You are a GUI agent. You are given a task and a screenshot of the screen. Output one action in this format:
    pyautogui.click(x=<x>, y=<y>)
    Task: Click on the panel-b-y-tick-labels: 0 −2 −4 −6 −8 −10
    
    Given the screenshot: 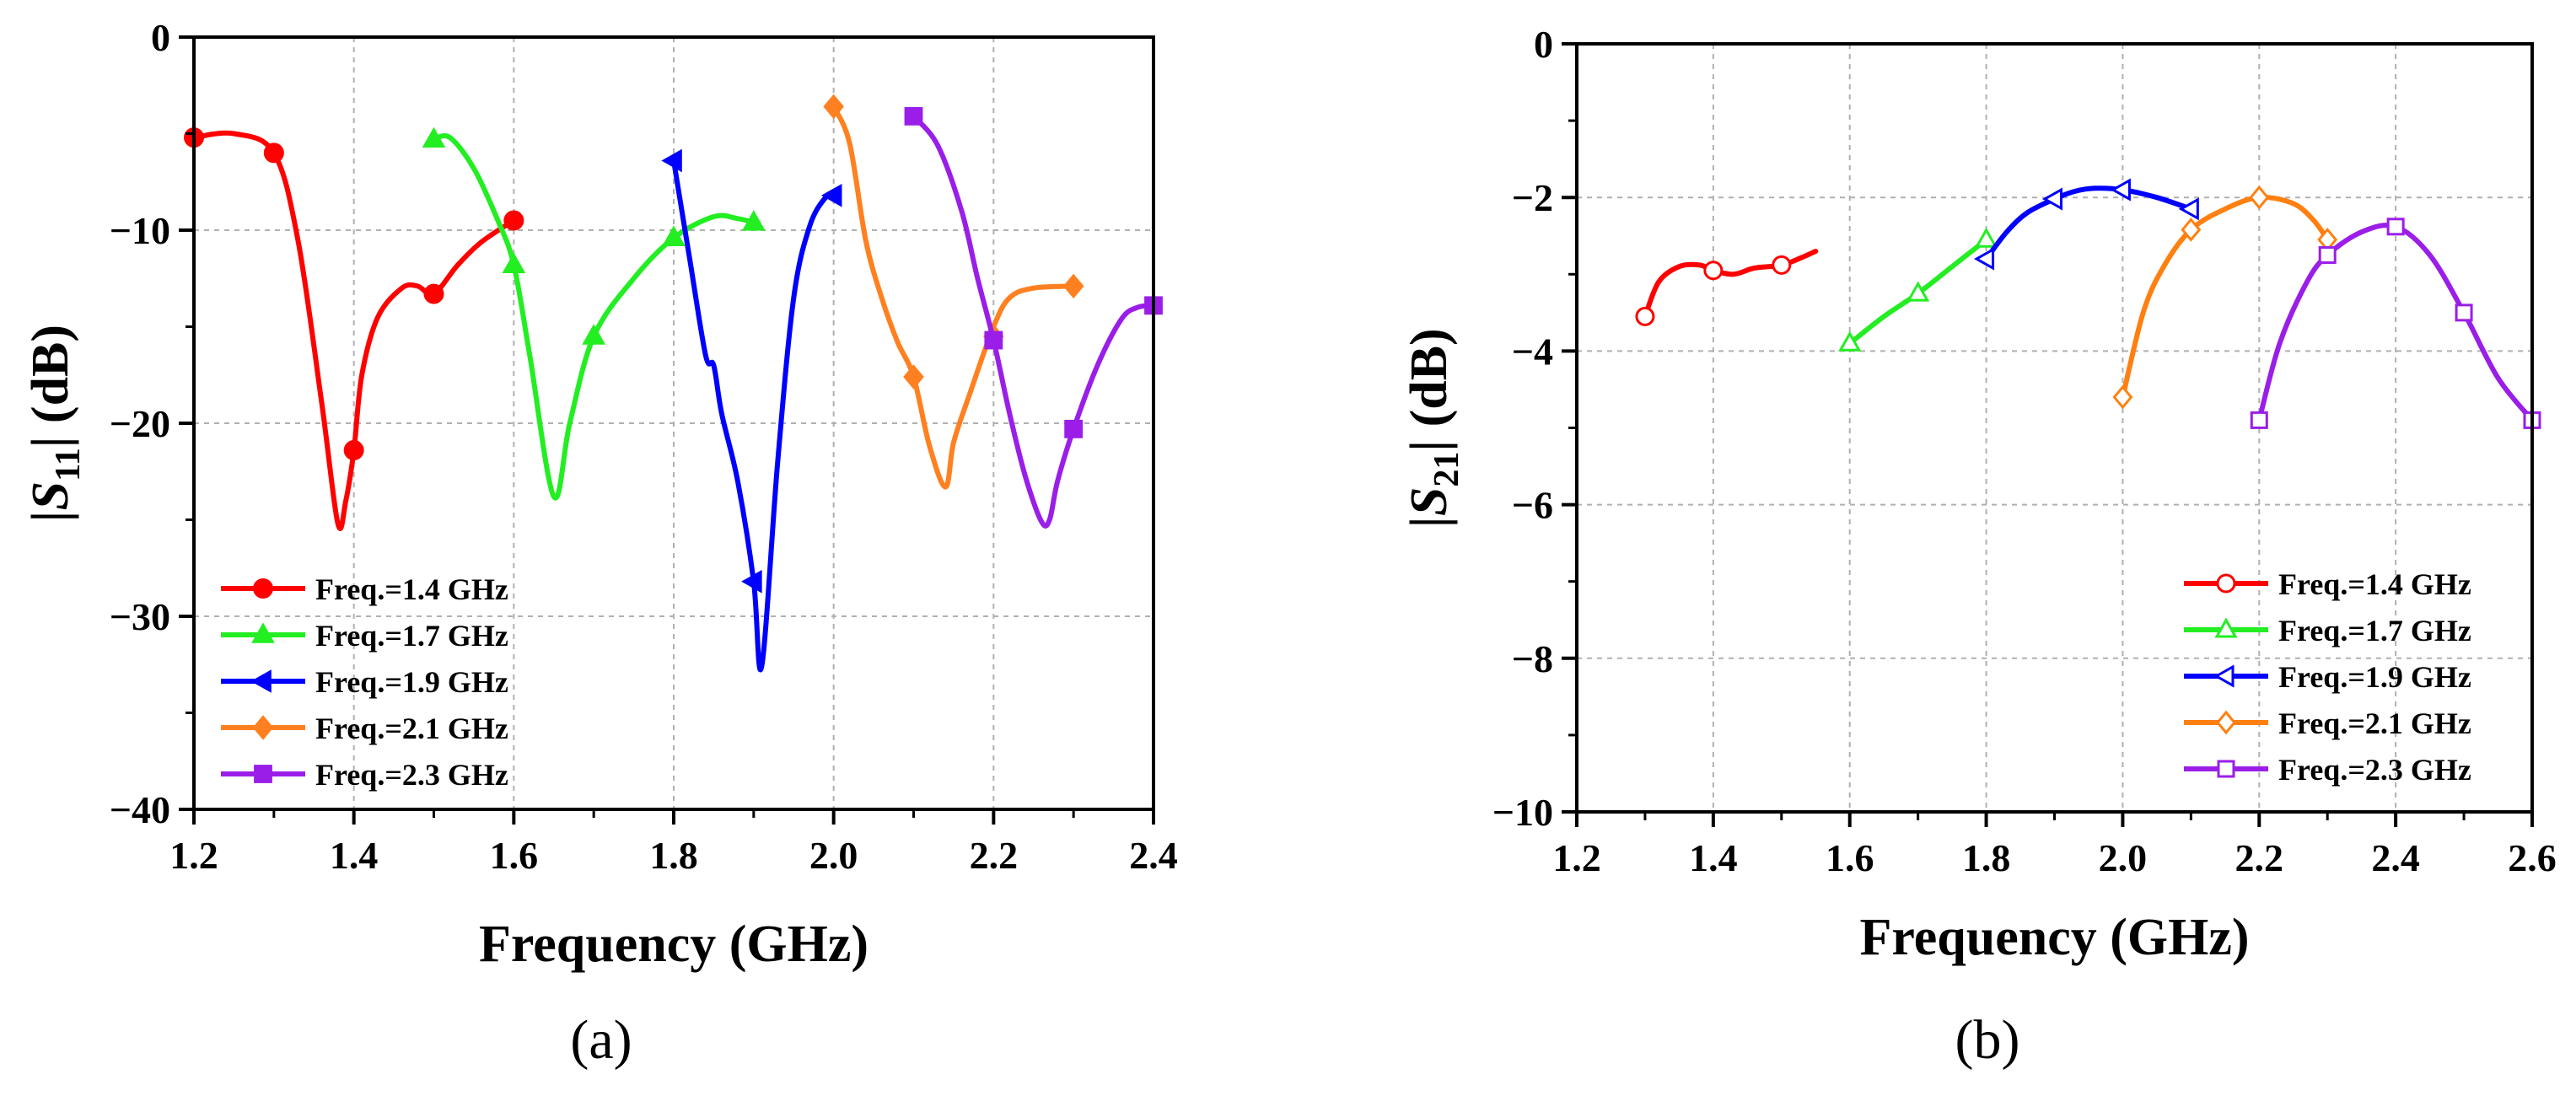 What is the action you would take?
    pyautogui.click(x=1522, y=428)
    